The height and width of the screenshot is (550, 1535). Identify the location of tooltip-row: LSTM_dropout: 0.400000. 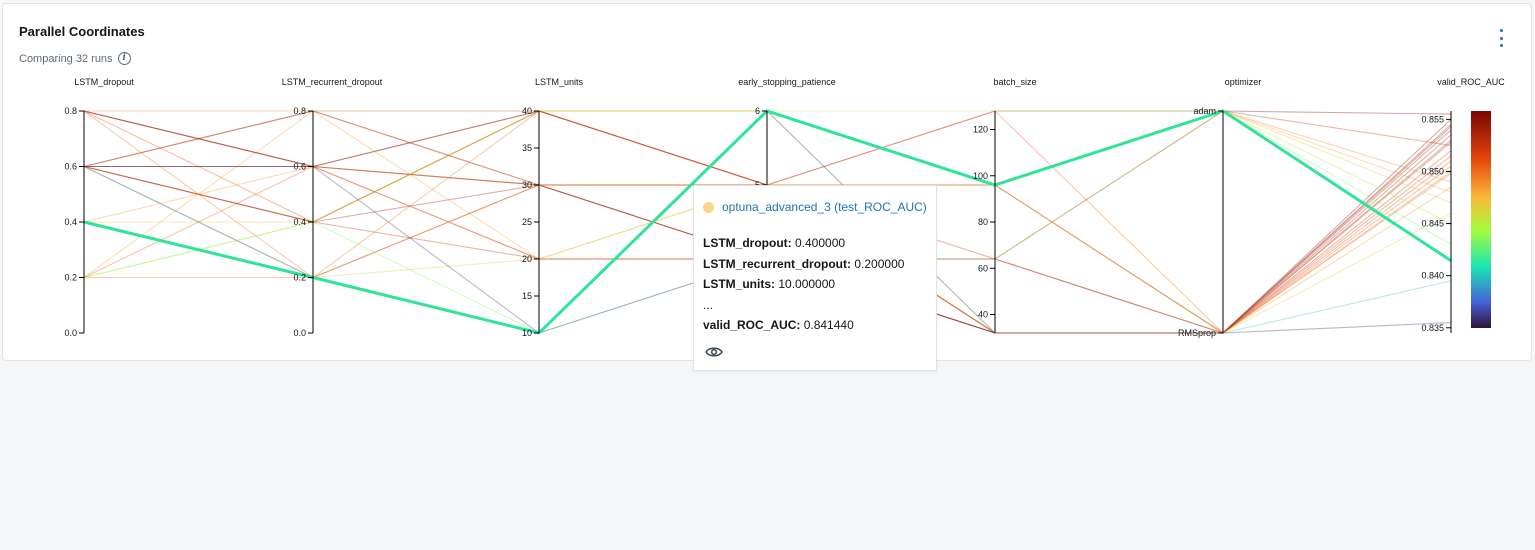
(803, 243).